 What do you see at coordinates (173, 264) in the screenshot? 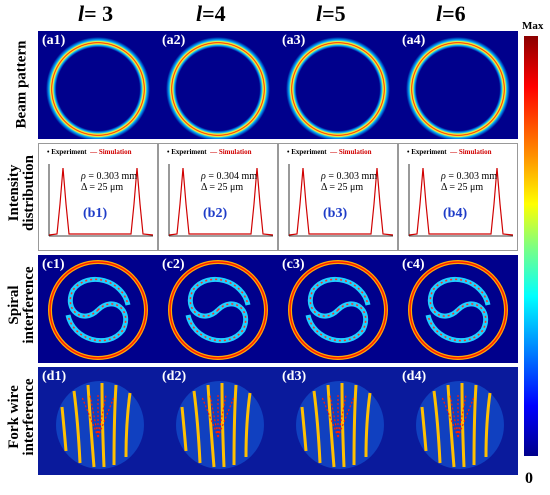
I see `panel-label: (c2)` at bounding box center [173, 264].